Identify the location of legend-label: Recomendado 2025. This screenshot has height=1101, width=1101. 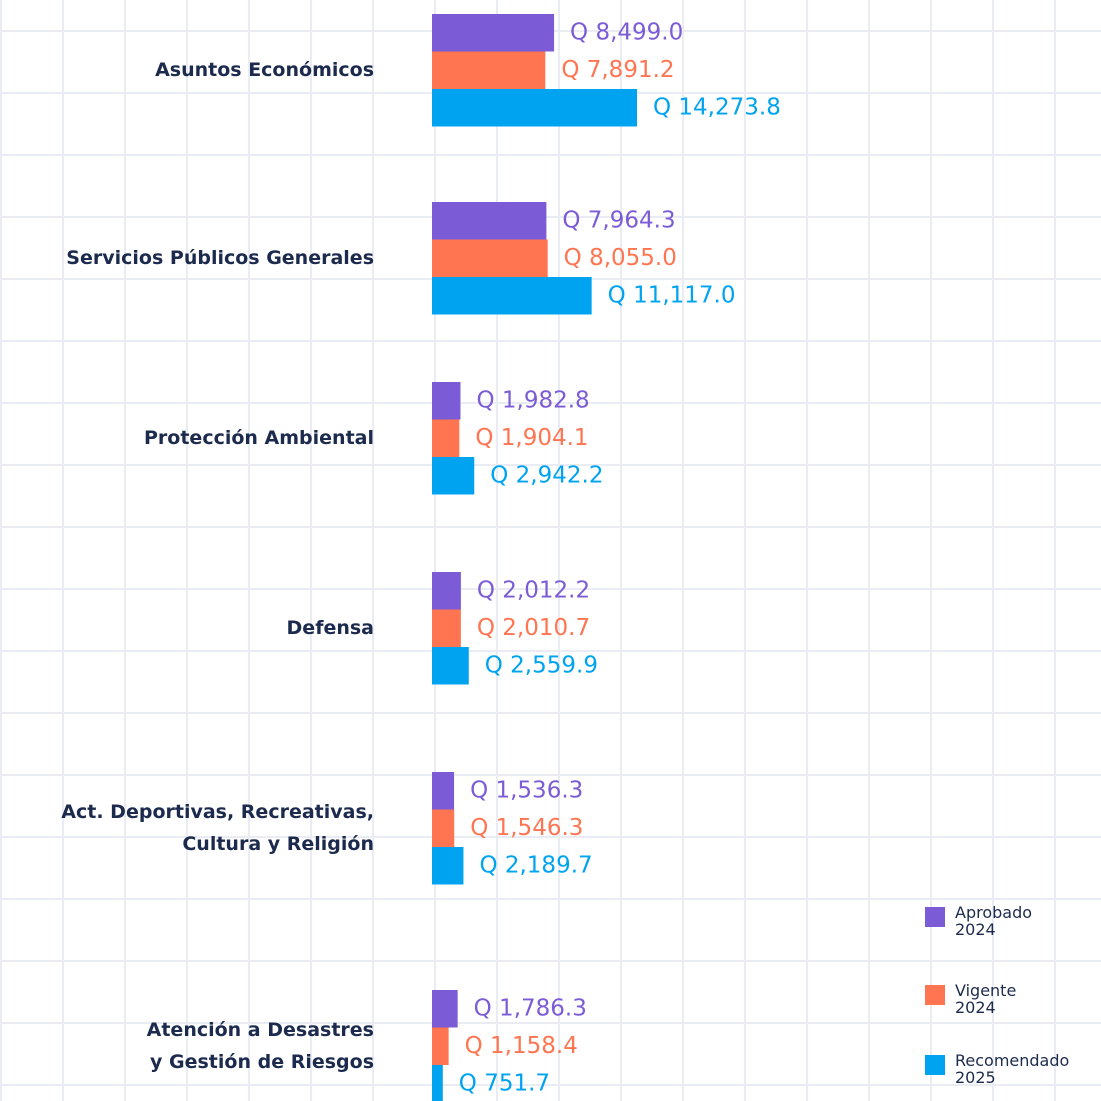
(1012, 1069).